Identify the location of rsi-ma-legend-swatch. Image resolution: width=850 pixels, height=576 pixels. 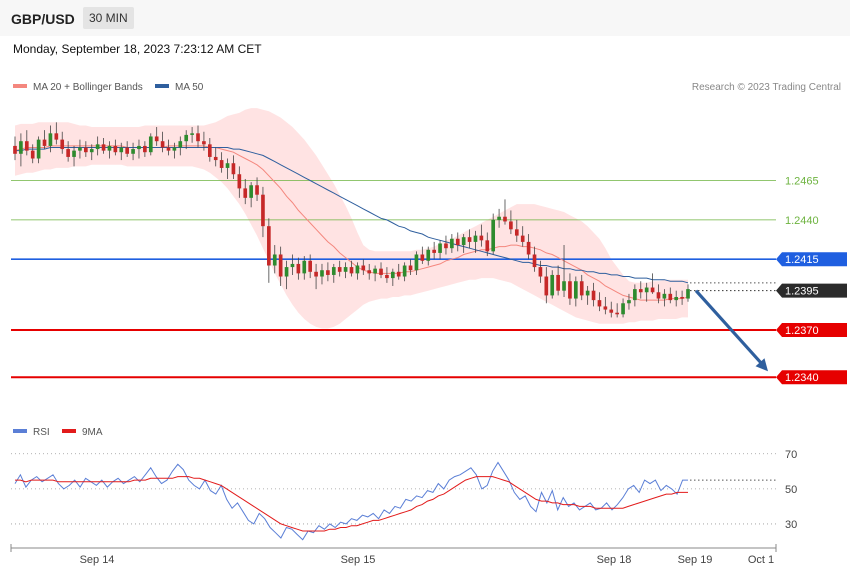
(69, 431).